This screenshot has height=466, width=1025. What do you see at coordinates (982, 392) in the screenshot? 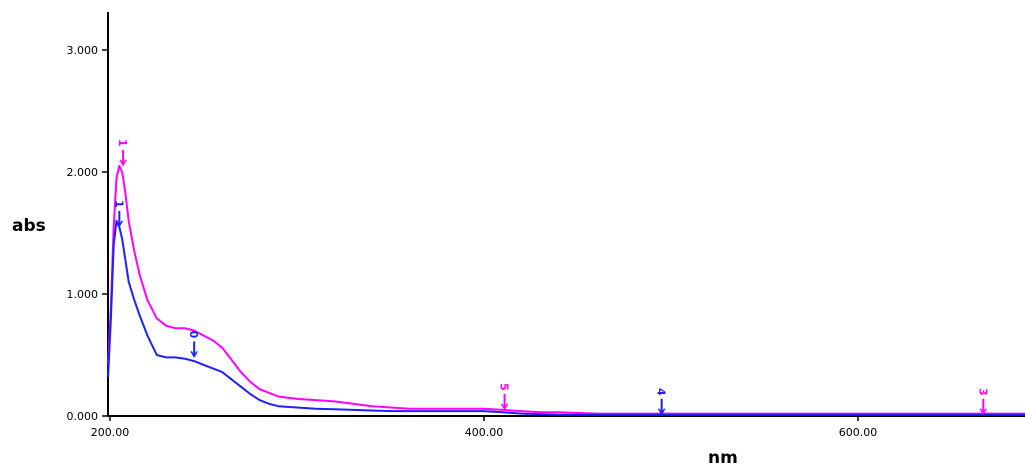
I see `peak-label: 3` at bounding box center [982, 392].